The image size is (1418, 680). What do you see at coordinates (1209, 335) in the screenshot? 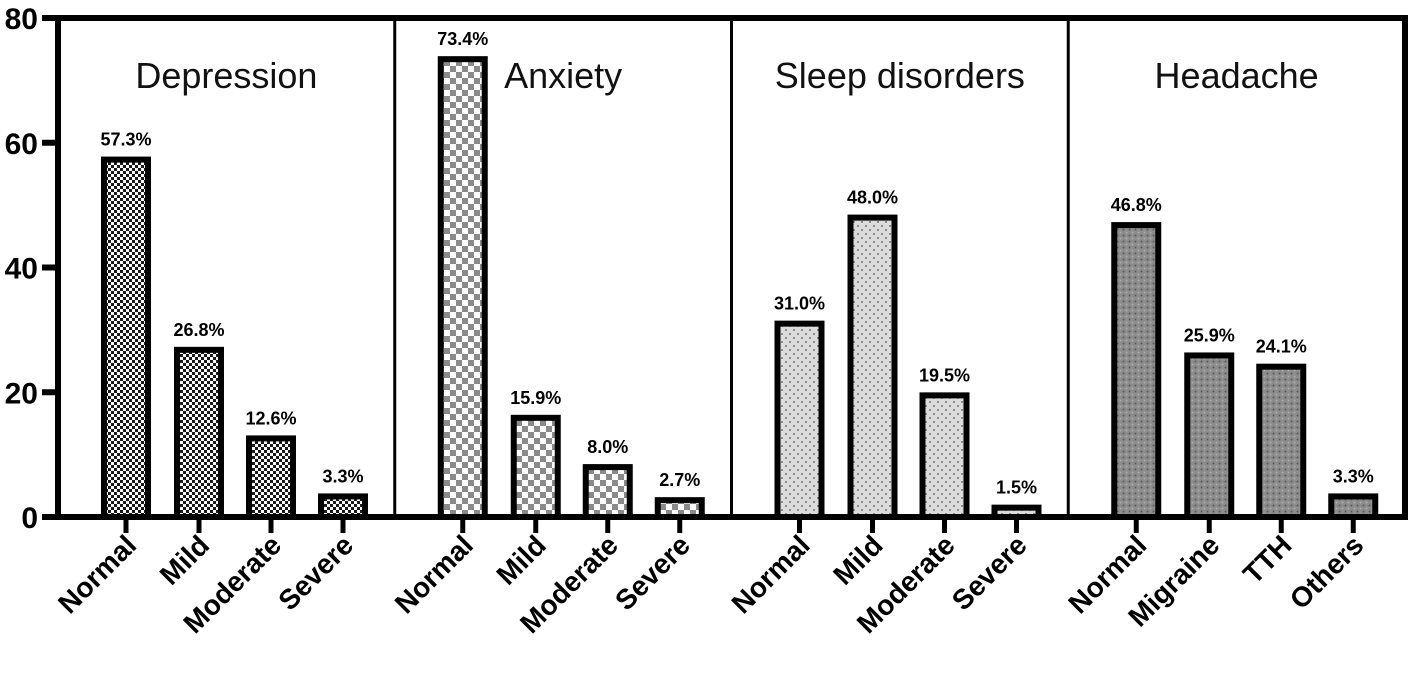
I see `data-label: 25.9%` at bounding box center [1209, 335].